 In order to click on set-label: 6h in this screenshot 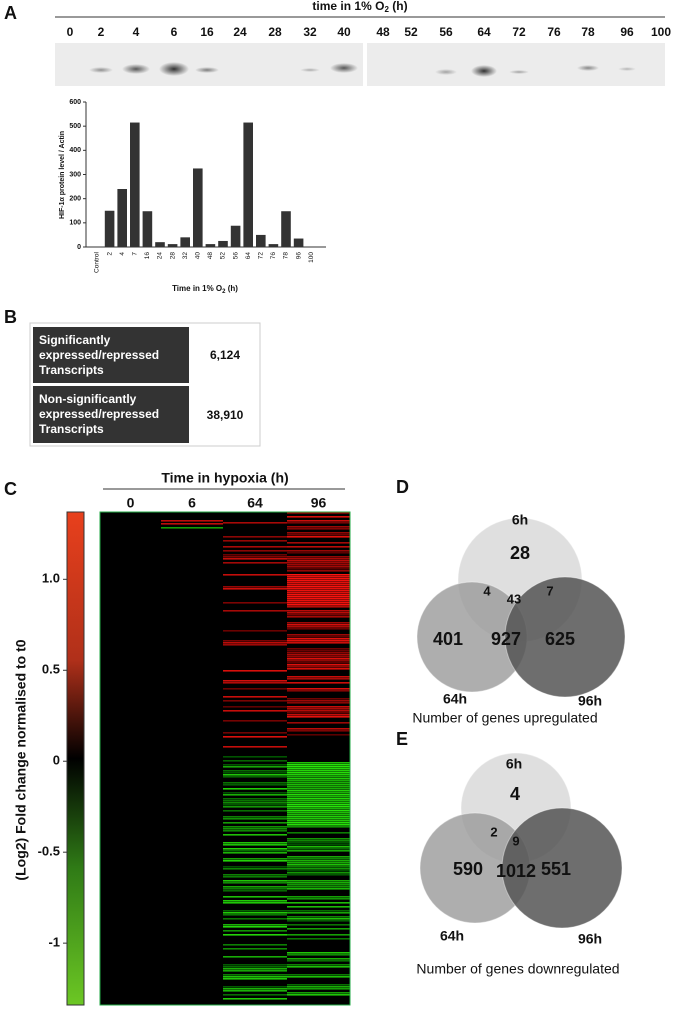, I will do `click(520, 520)`.